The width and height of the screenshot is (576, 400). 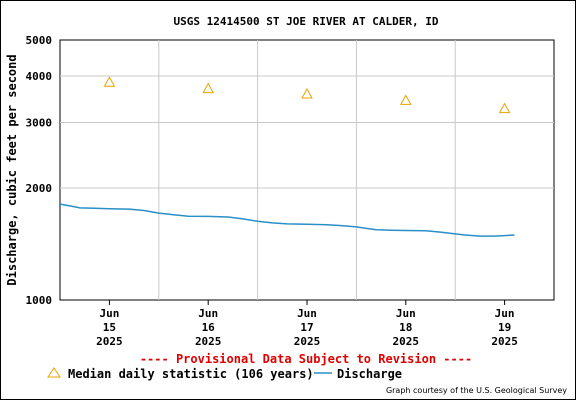 I want to click on y-tick-label: 2000, so click(x=39, y=188).